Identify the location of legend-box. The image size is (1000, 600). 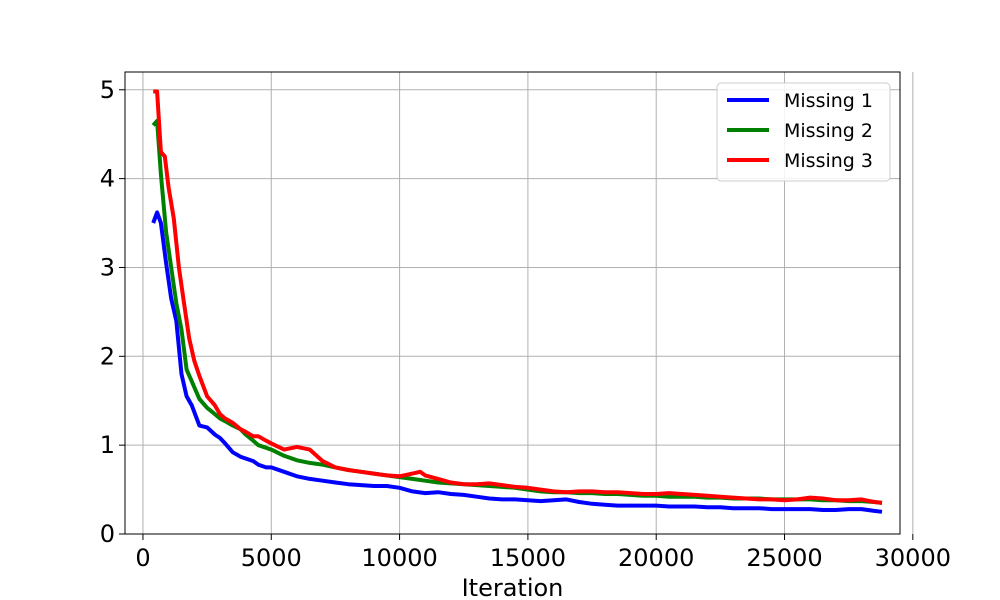
(803, 132).